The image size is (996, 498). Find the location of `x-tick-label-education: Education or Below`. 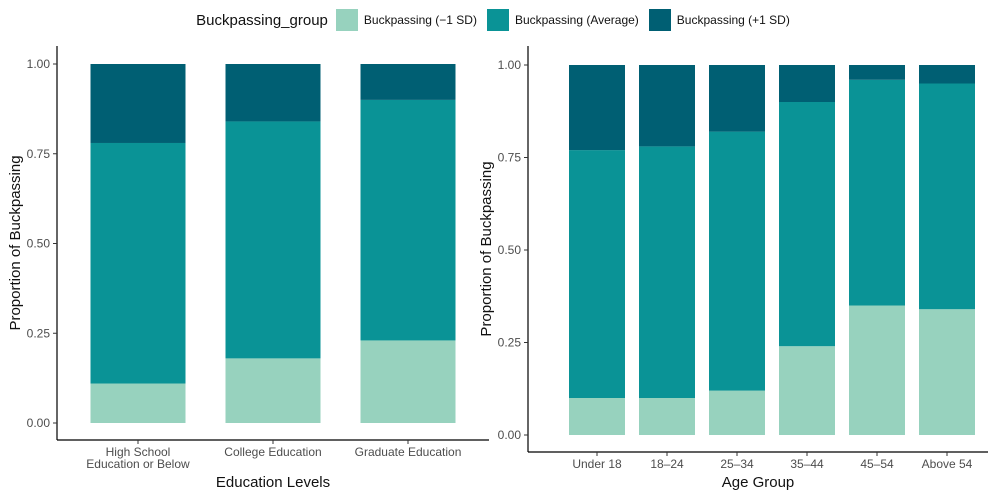

x-tick-label-education: Education or Below is located at coordinates (138, 464).